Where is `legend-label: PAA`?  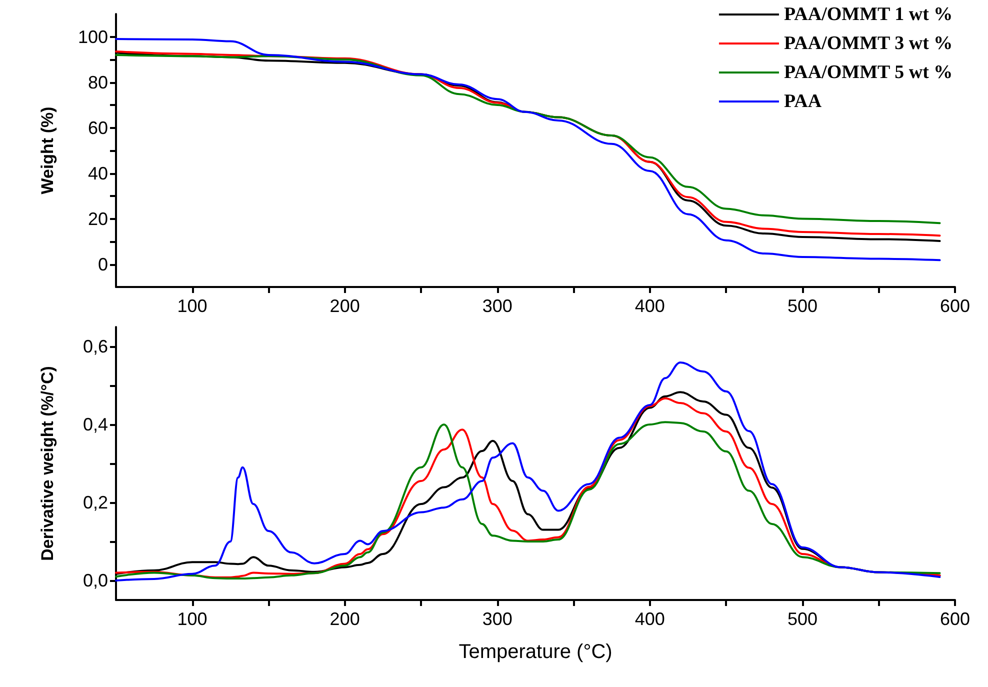 legend-label: PAA is located at coordinates (803, 101).